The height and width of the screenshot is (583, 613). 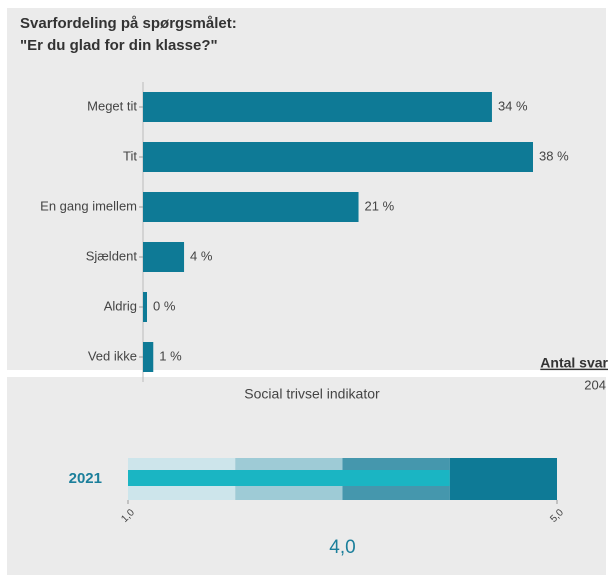 I want to click on y-tick-label: Tit, so click(x=130, y=155).